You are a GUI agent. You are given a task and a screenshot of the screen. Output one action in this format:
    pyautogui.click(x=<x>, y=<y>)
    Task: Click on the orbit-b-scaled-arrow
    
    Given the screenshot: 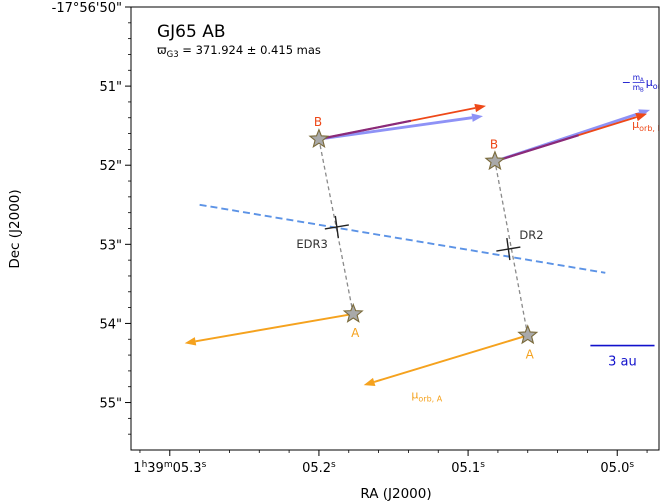 What is the action you would take?
    pyautogui.click(x=400, y=127)
    